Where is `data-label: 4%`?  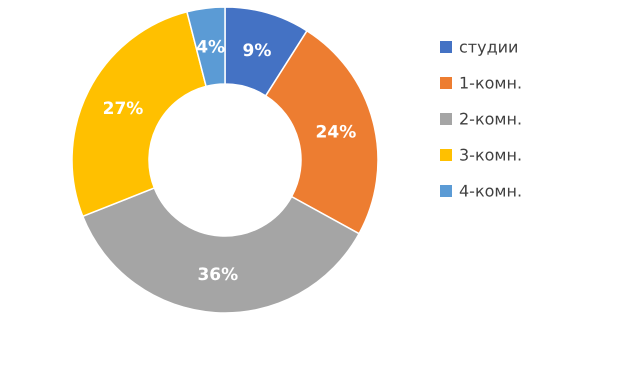 data-label: 4% is located at coordinates (211, 47).